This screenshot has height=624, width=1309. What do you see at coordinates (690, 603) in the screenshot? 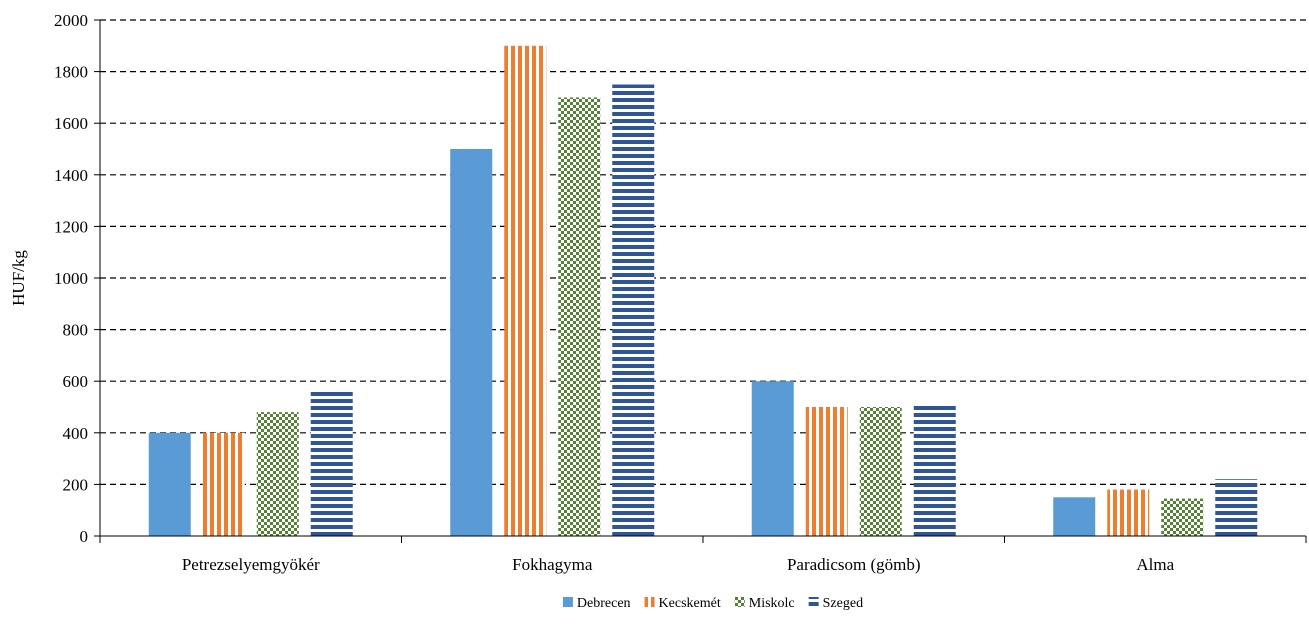
I see `legend-label: Kecskemét` at bounding box center [690, 603].